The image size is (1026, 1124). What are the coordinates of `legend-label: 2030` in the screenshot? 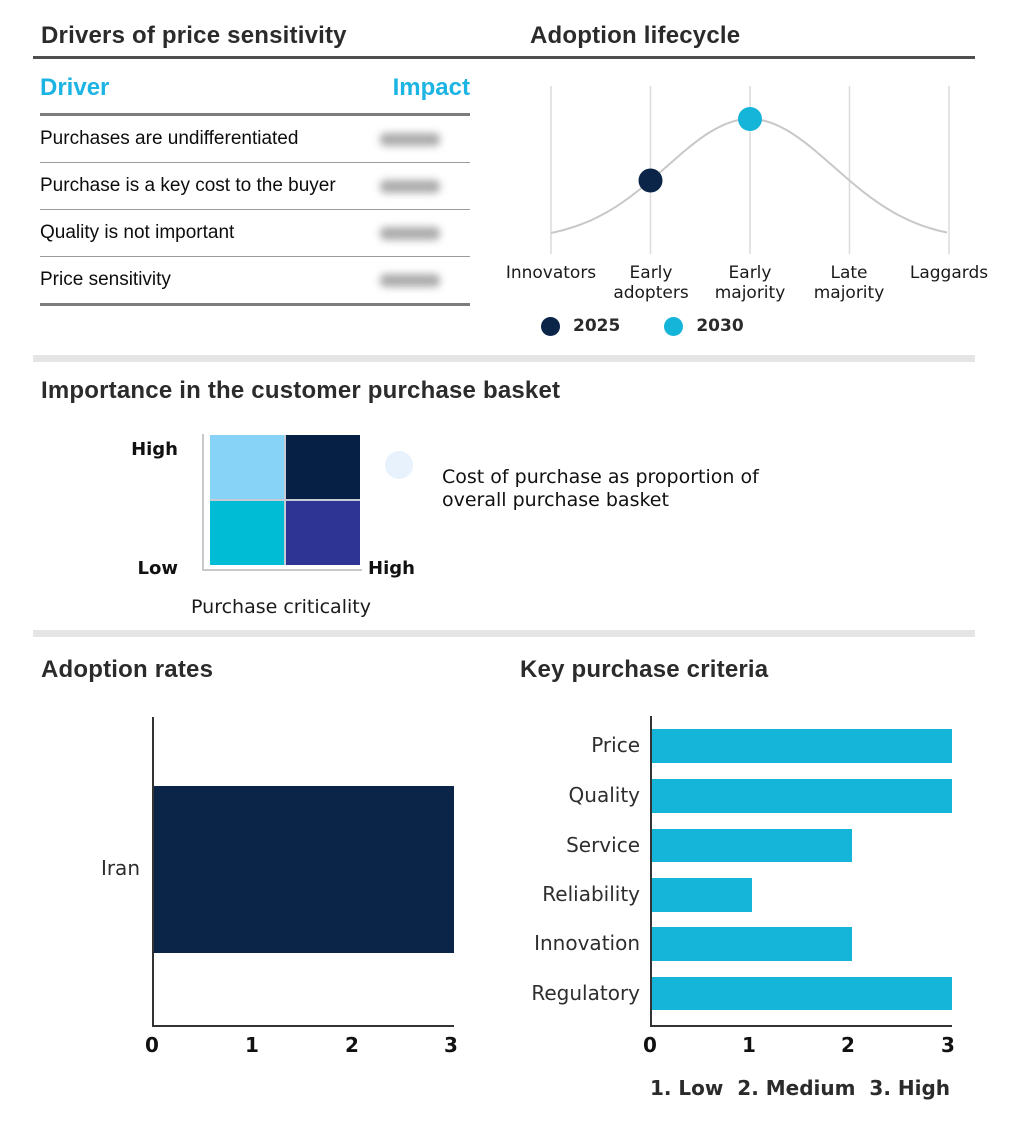 It's located at (720, 326).